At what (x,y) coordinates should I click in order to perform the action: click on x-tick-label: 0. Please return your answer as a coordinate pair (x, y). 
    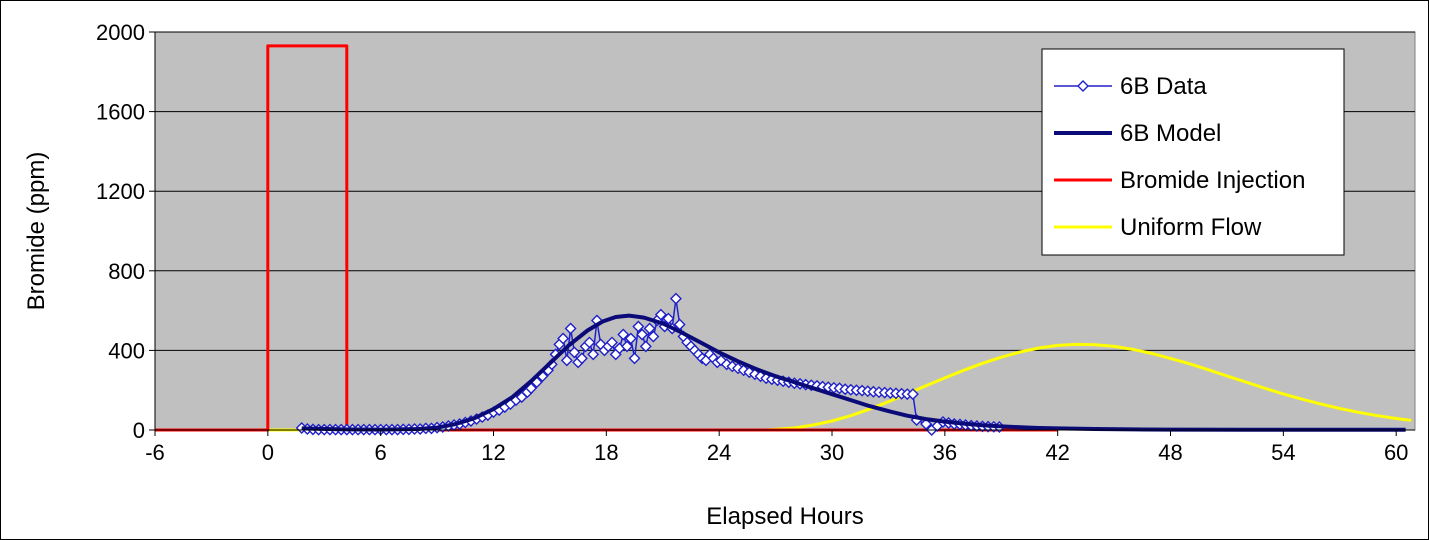
    Looking at the image, I should click on (268, 452).